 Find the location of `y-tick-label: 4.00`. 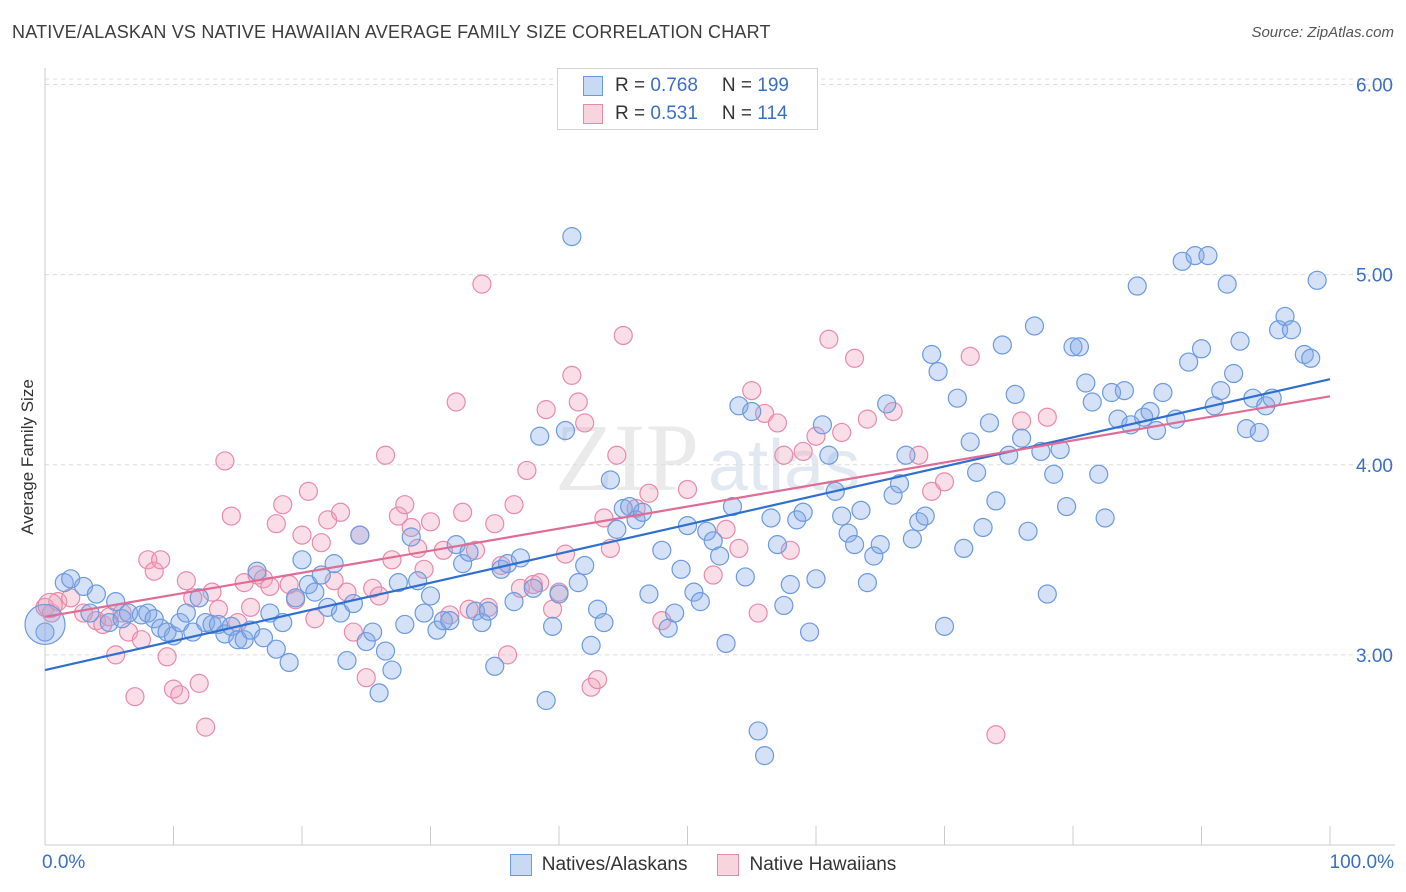

y-tick-label: 4.00 is located at coordinates (1374, 466).